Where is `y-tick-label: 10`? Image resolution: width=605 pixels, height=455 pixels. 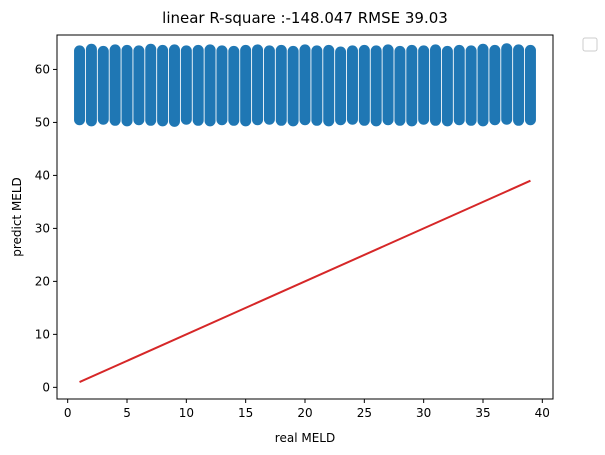
y-tick-label: 10 is located at coordinates (42, 334).